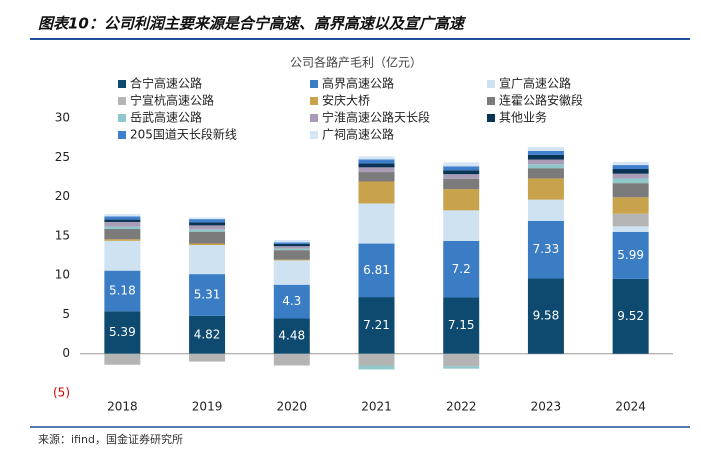  What do you see at coordinates (461, 407) in the screenshot?
I see `x-tick-label: 2022` at bounding box center [461, 407].